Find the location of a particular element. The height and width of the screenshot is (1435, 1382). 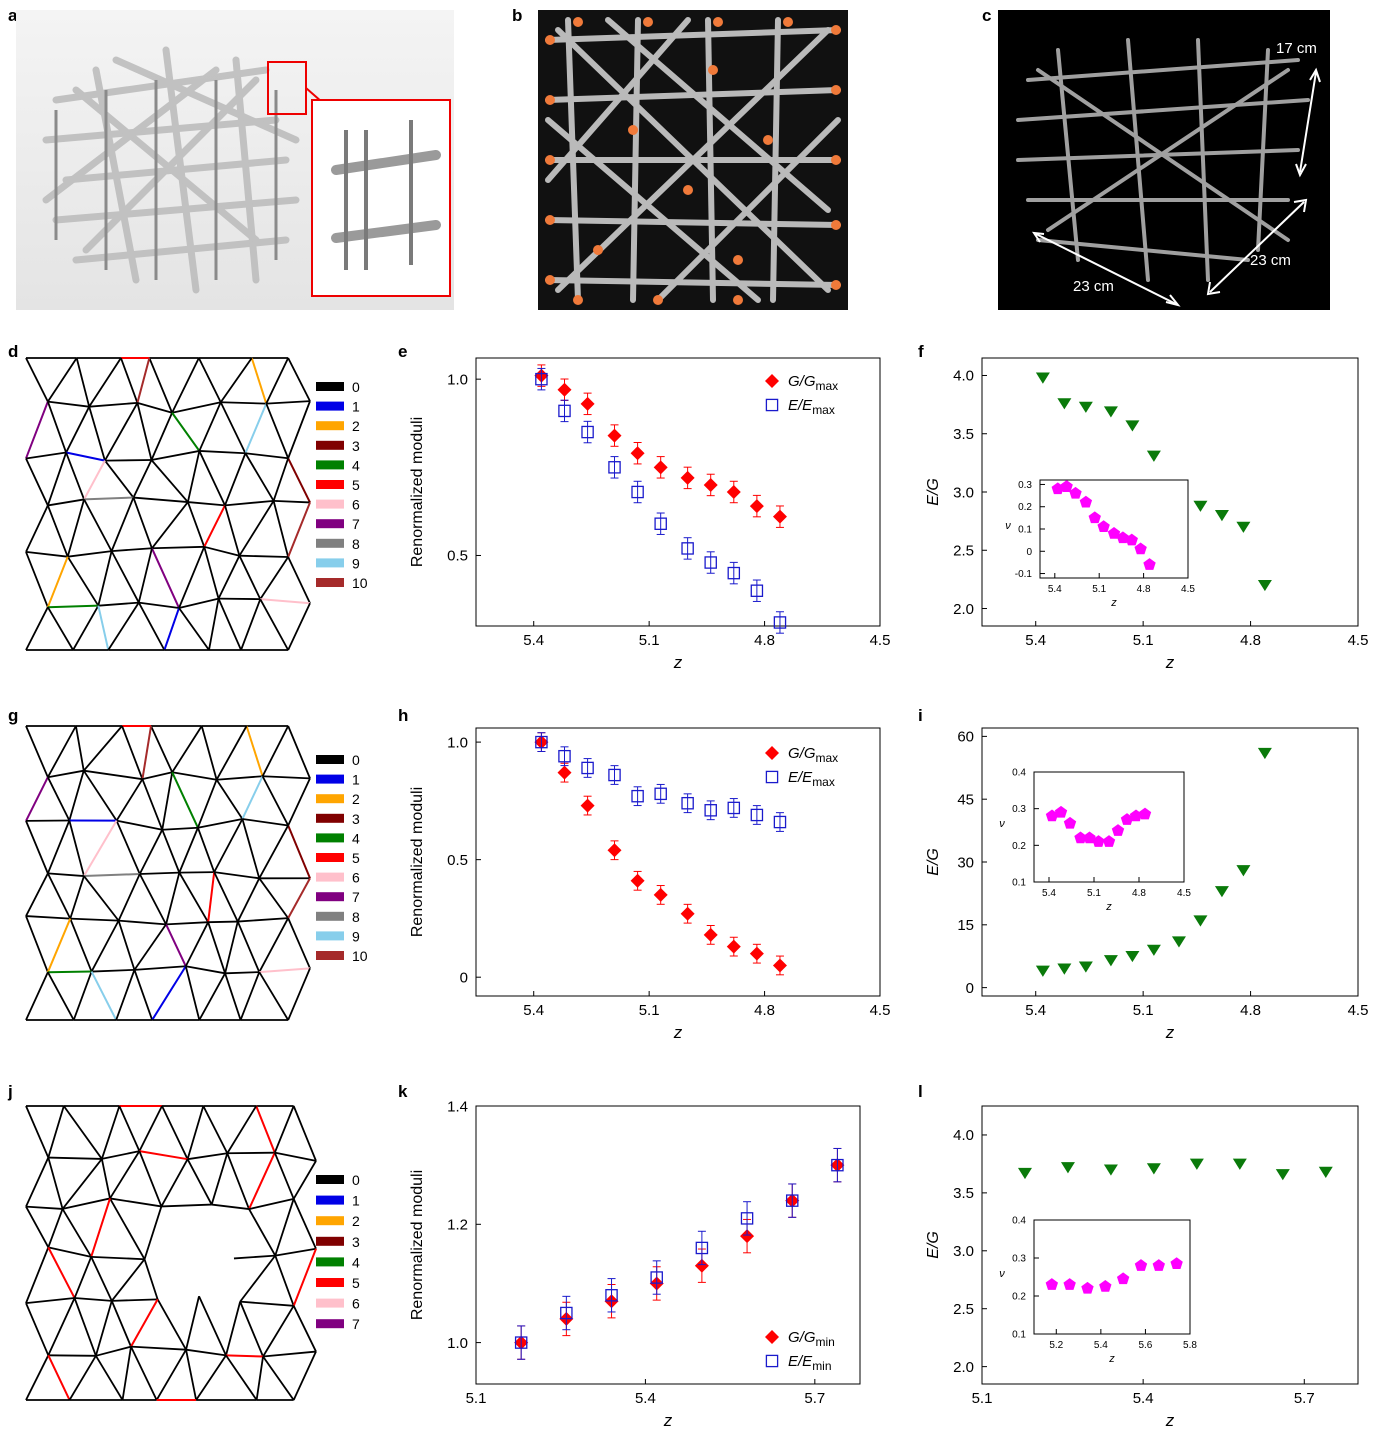

legend-label-9: 9 is located at coordinates (356, 563).